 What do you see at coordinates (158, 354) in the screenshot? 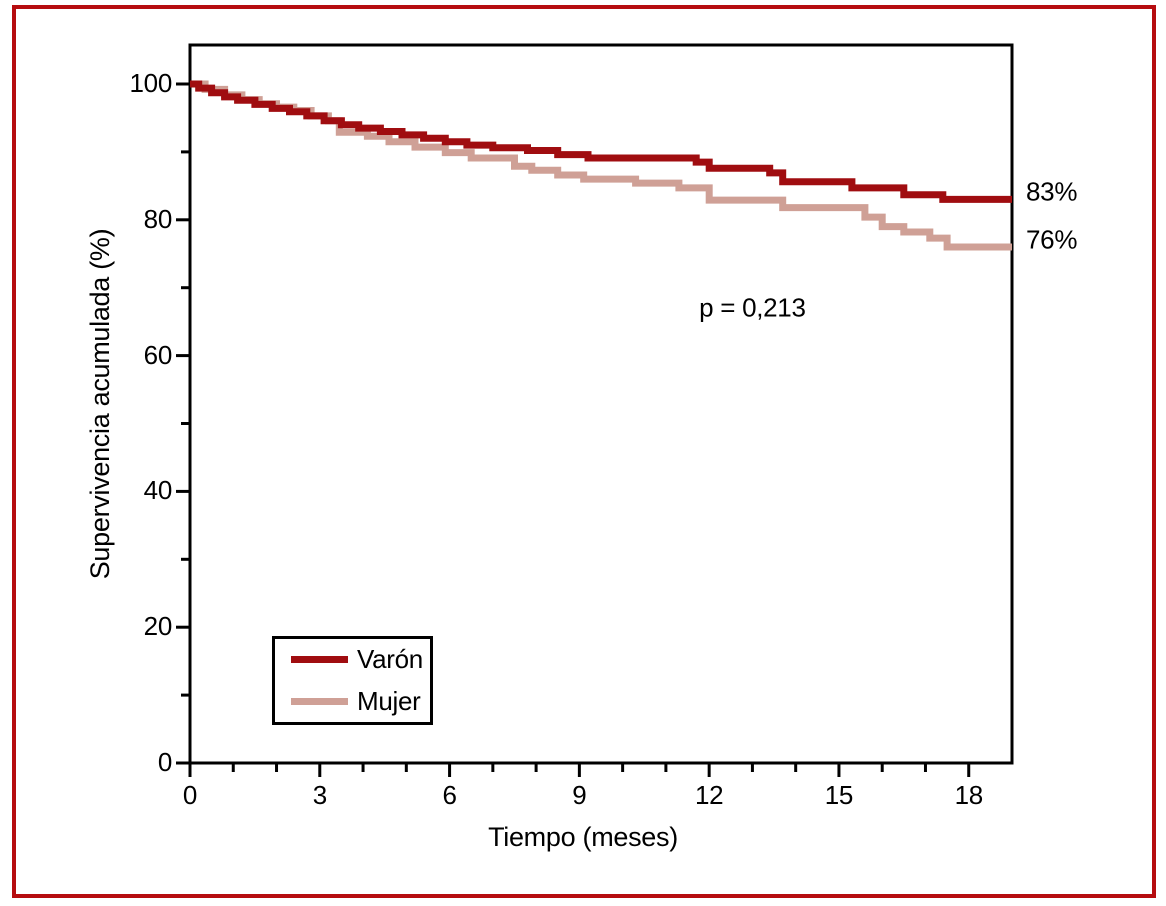
I see `y-tick-label: 60` at bounding box center [158, 354].